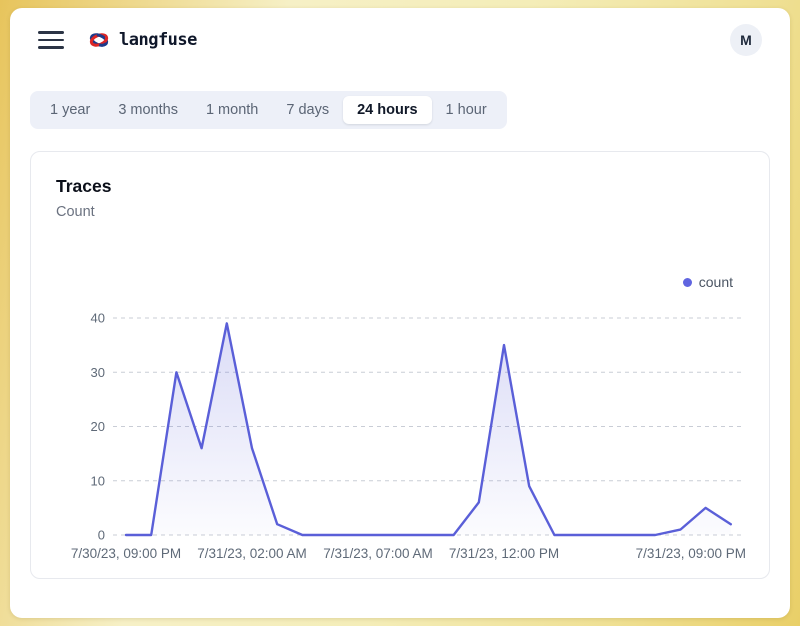  Describe the element at coordinates (378, 553) in the screenshot. I see `x-tick-label: 7/31/23, 07:00 AM` at that location.